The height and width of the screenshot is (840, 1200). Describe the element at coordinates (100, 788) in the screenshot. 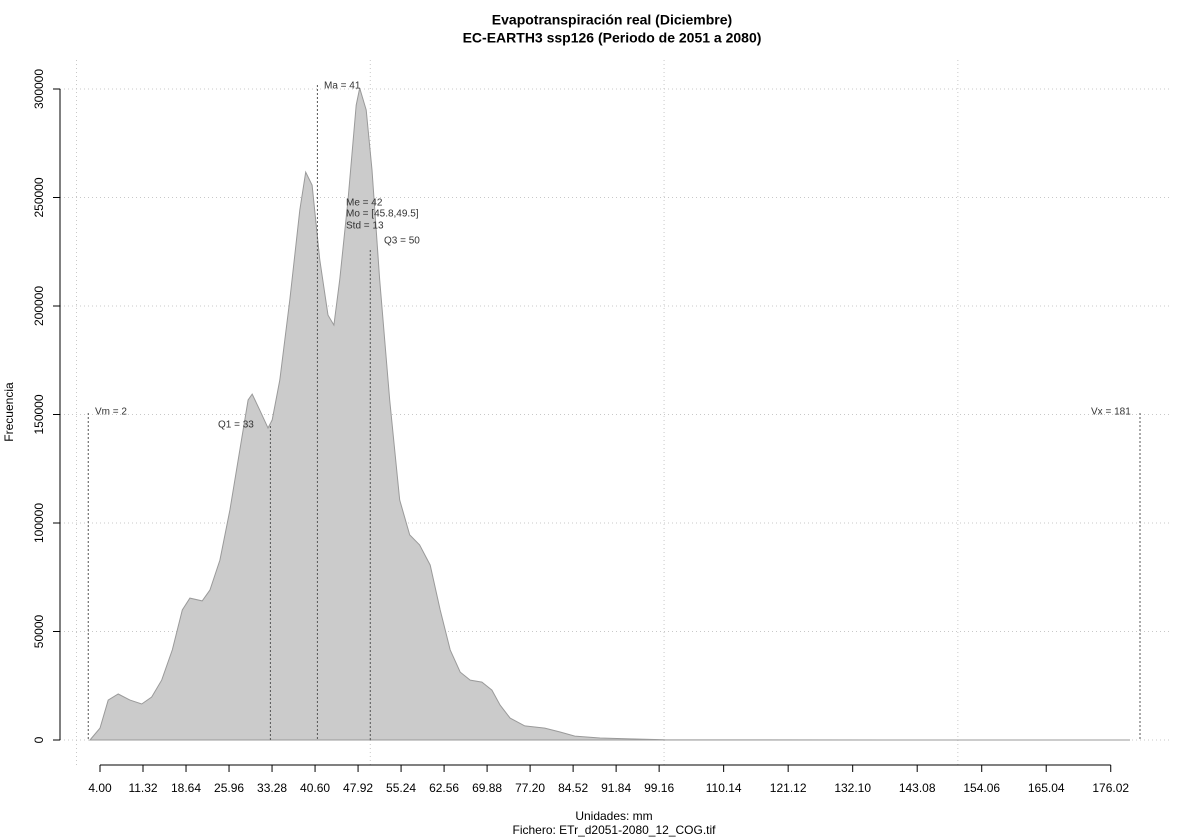

I see `x-tick-label: 4.00` at that location.